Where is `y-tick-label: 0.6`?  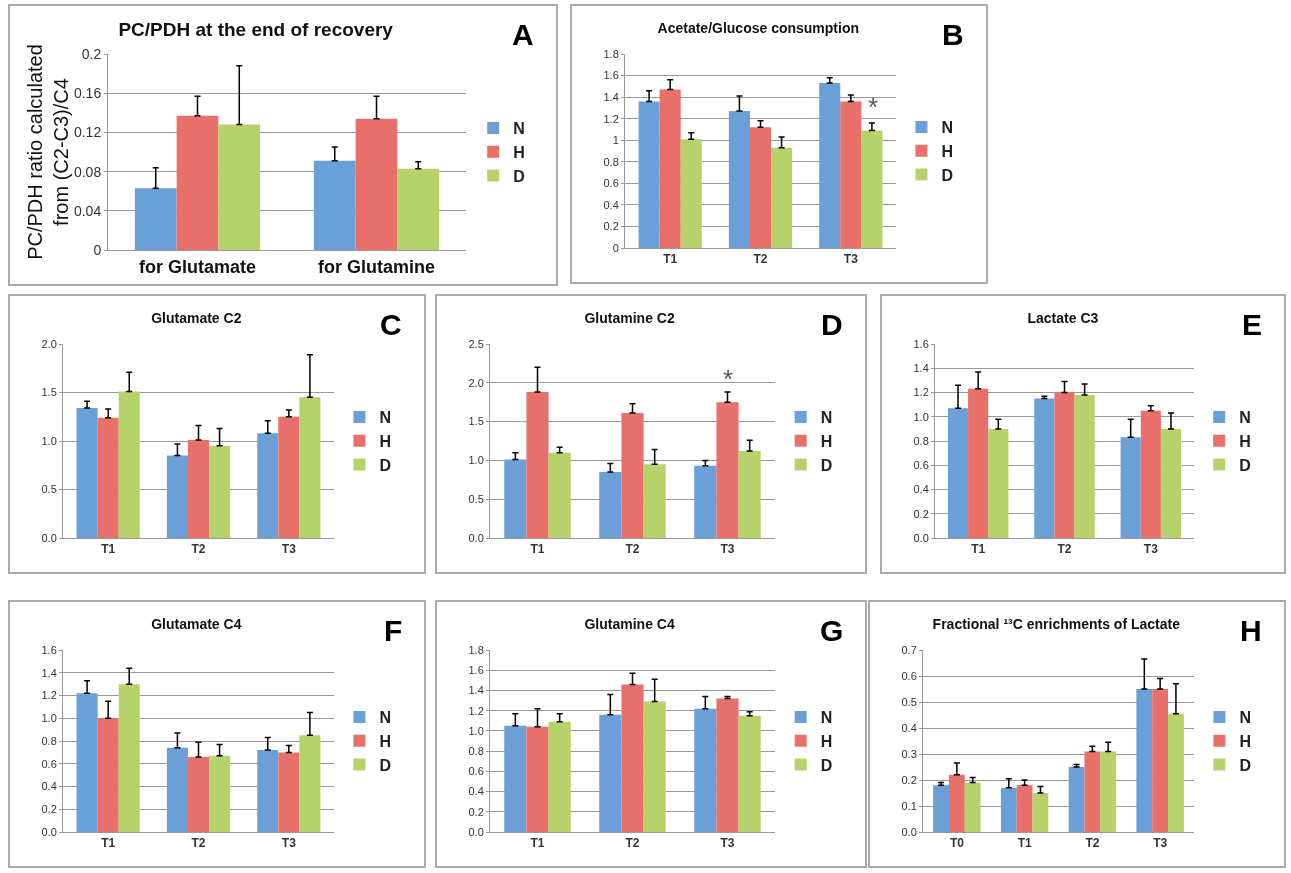 y-tick-label: 0.6 is located at coordinates (611, 183).